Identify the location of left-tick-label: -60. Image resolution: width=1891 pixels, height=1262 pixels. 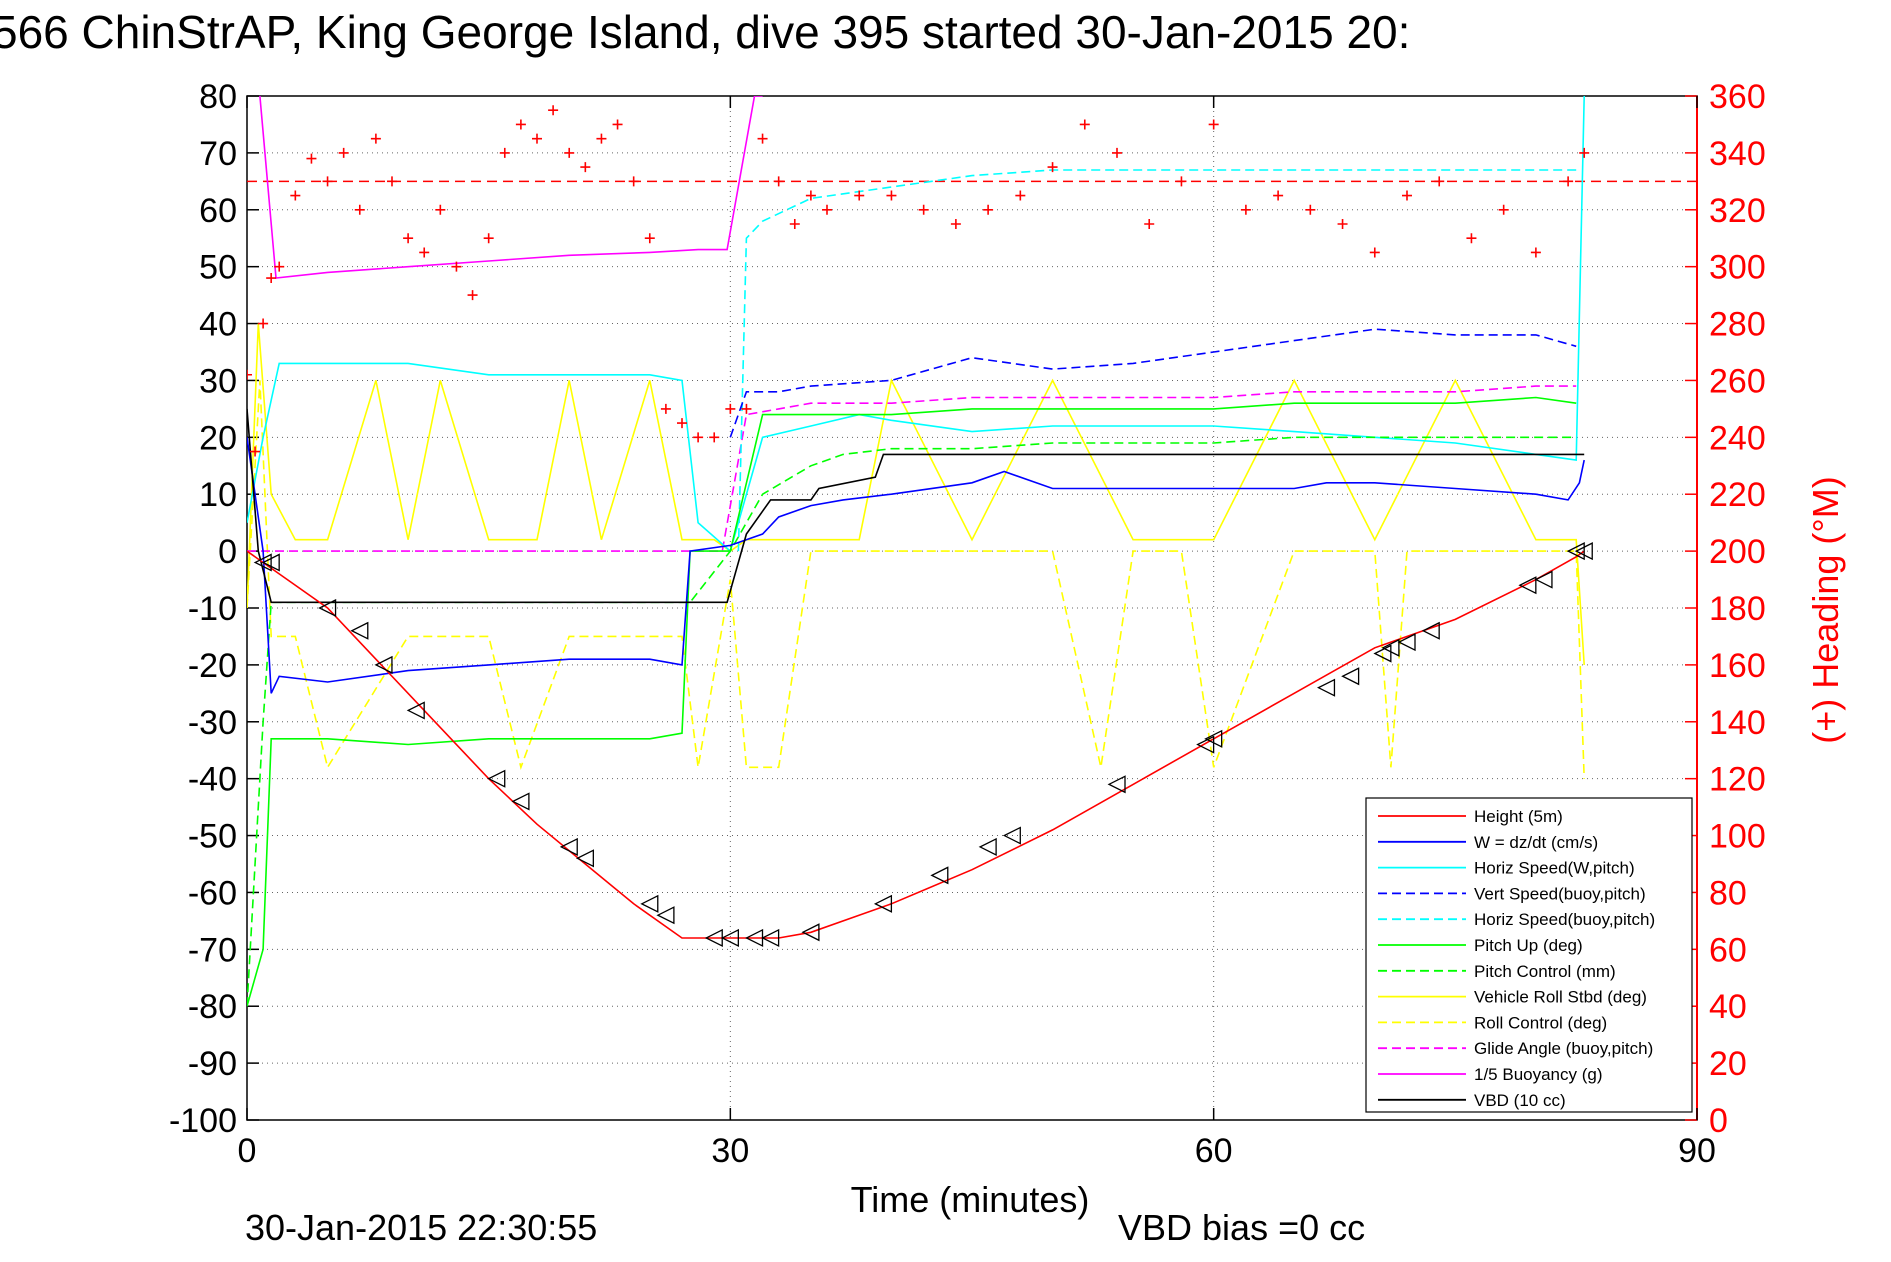
(212, 893).